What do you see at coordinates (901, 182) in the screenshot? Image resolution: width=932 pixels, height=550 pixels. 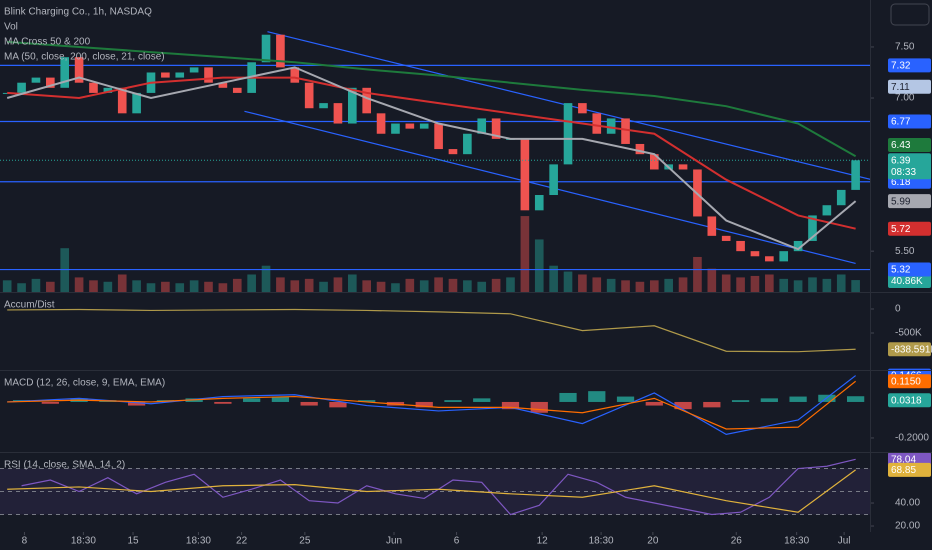 I see `price-badge-label: 6.18` at bounding box center [901, 182].